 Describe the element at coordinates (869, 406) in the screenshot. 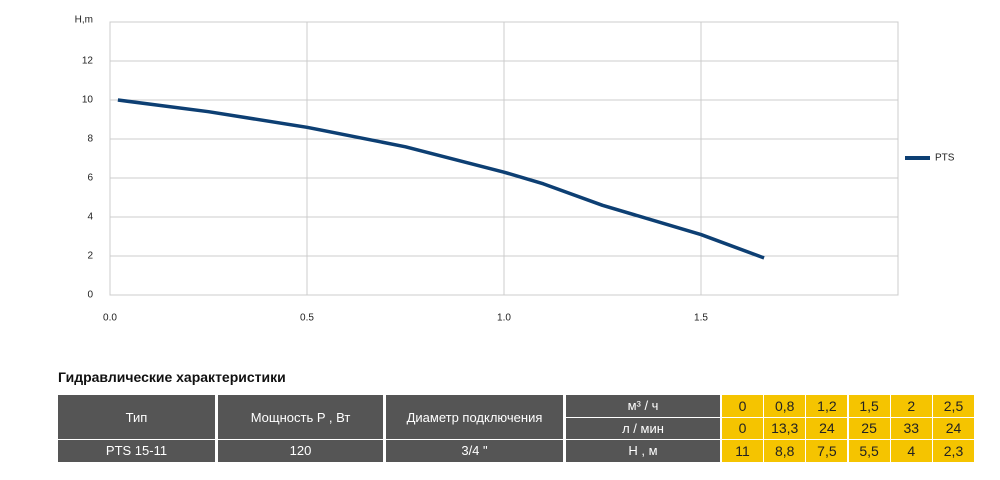

I see `value-cell: 1,5` at that location.